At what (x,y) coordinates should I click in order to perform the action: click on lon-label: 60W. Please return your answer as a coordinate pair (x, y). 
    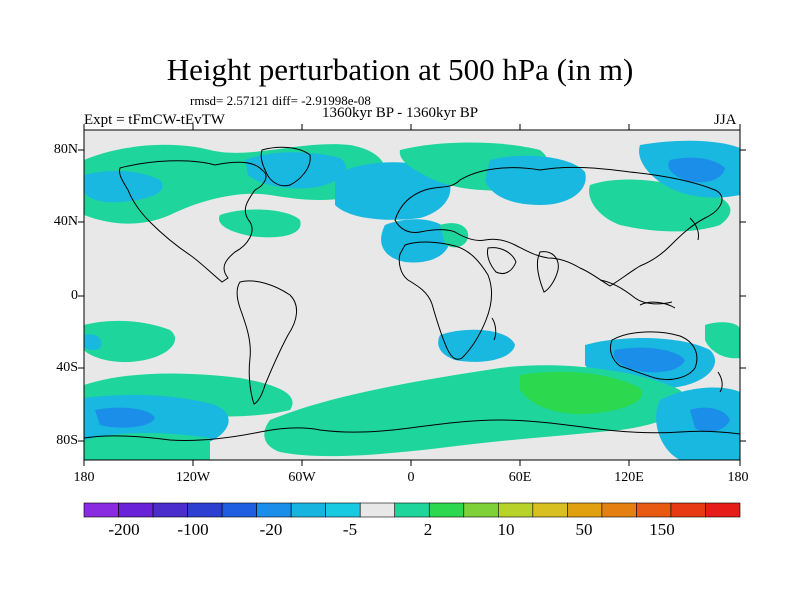
    Looking at the image, I should click on (302, 477).